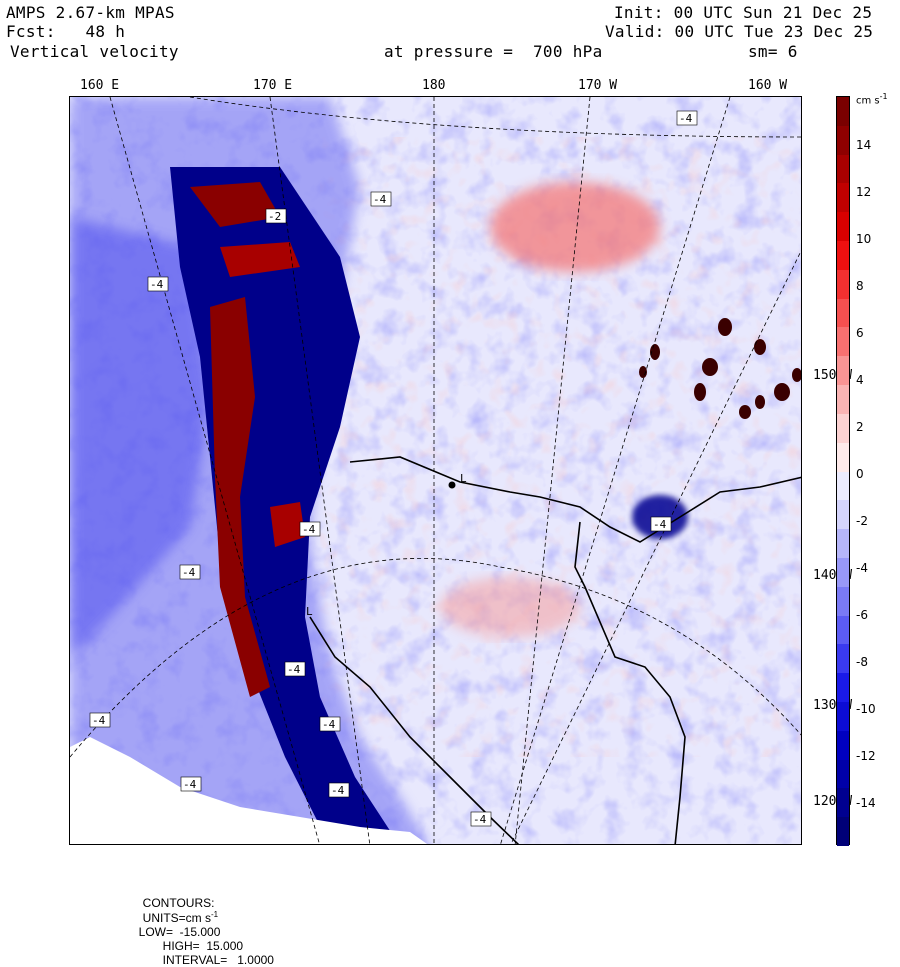  I want to click on colorbar-tick-label: -4, so click(862, 568).